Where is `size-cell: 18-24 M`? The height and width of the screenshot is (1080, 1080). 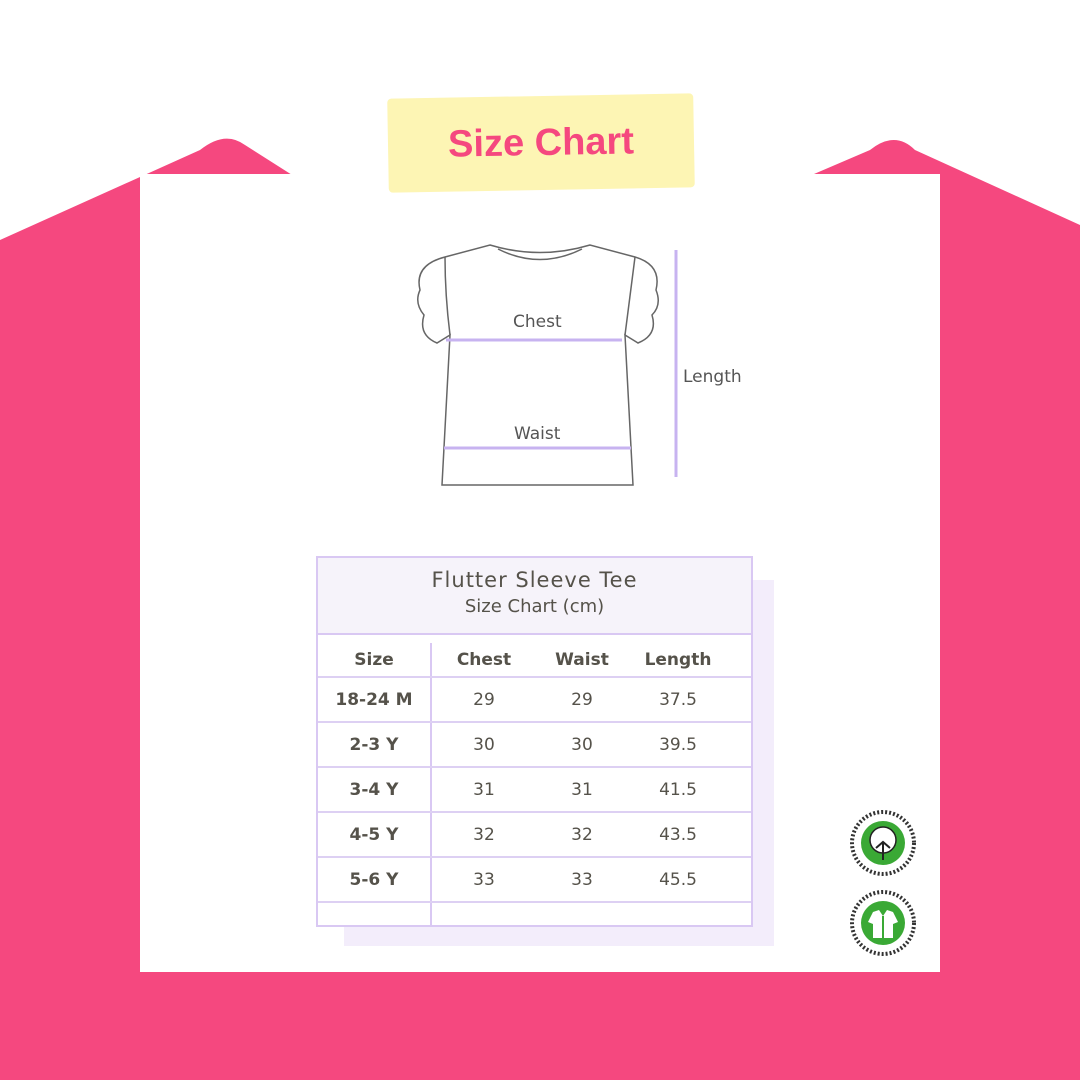
size-cell: 18-24 M is located at coordinates (375, 699).